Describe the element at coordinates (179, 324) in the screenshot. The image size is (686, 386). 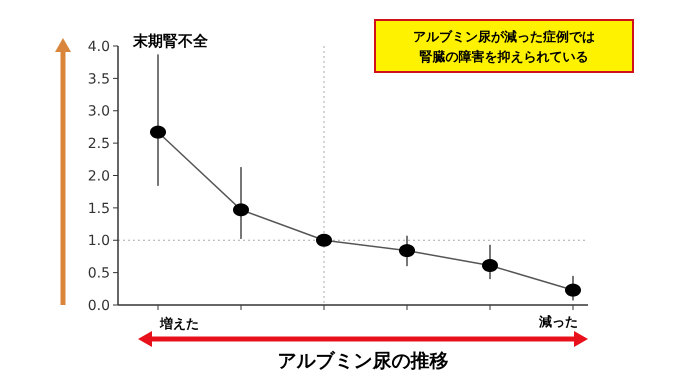
I see `text: 増えた` at that location.